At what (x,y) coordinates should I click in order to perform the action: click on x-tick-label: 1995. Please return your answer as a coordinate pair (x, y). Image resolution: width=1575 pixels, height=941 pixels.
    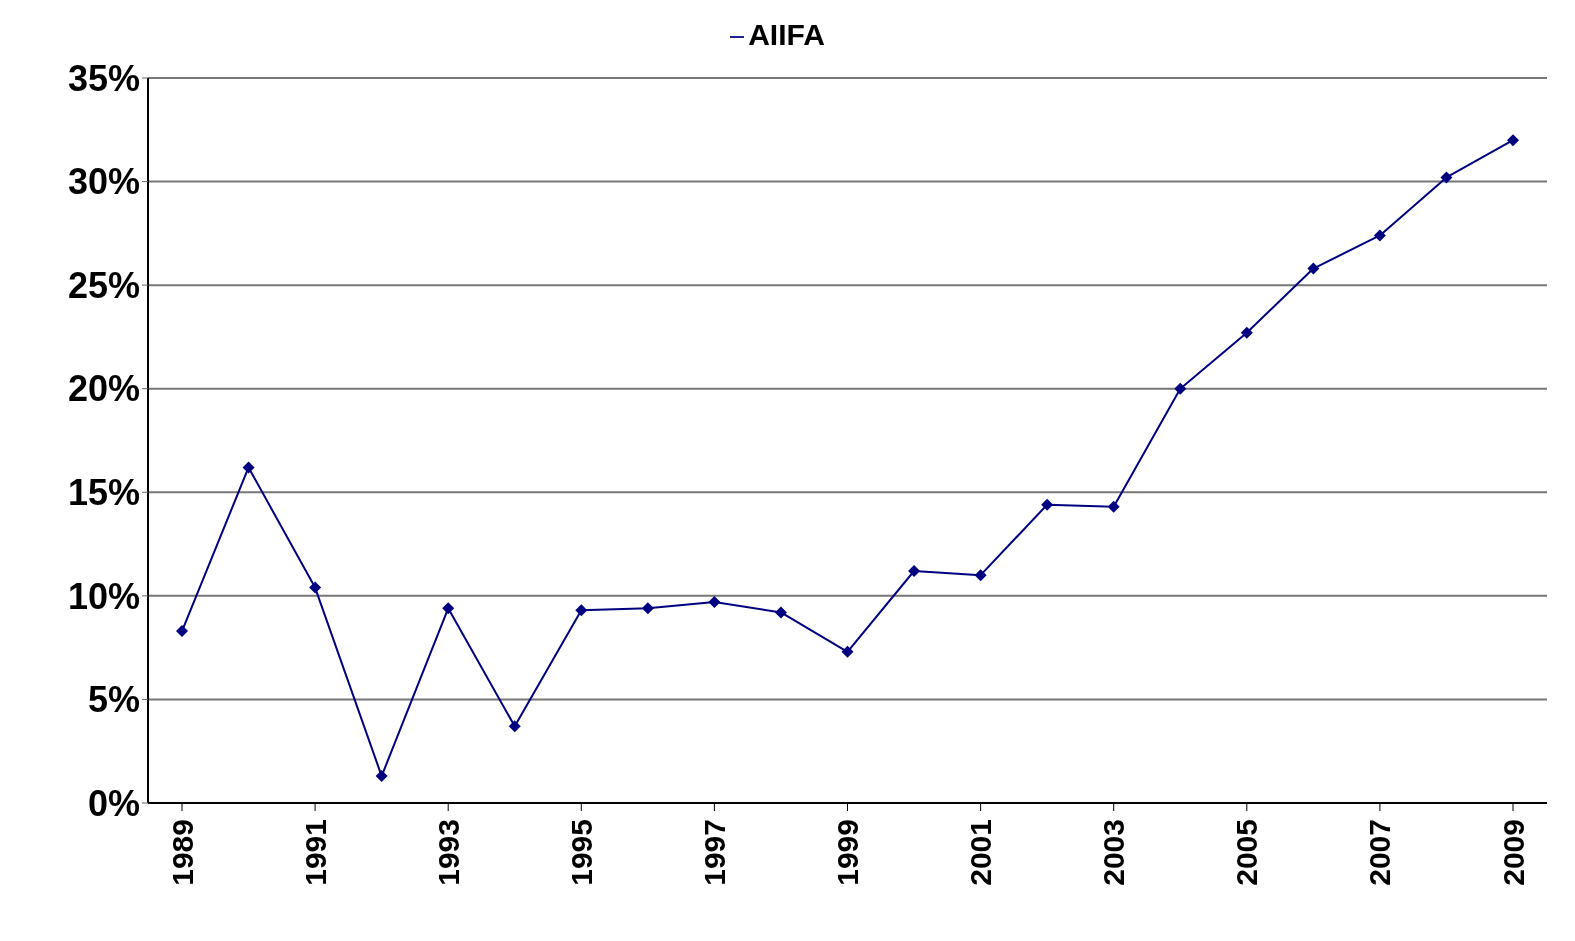
    Looking at the image, I should click on (581, 852).